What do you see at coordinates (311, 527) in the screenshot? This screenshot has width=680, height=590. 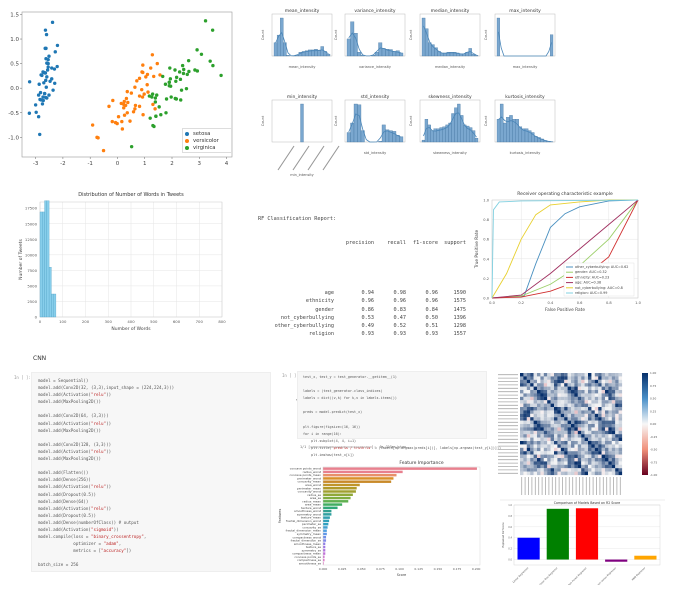 I see `feature-label: concavity_se` at bounding box center [311, 527].